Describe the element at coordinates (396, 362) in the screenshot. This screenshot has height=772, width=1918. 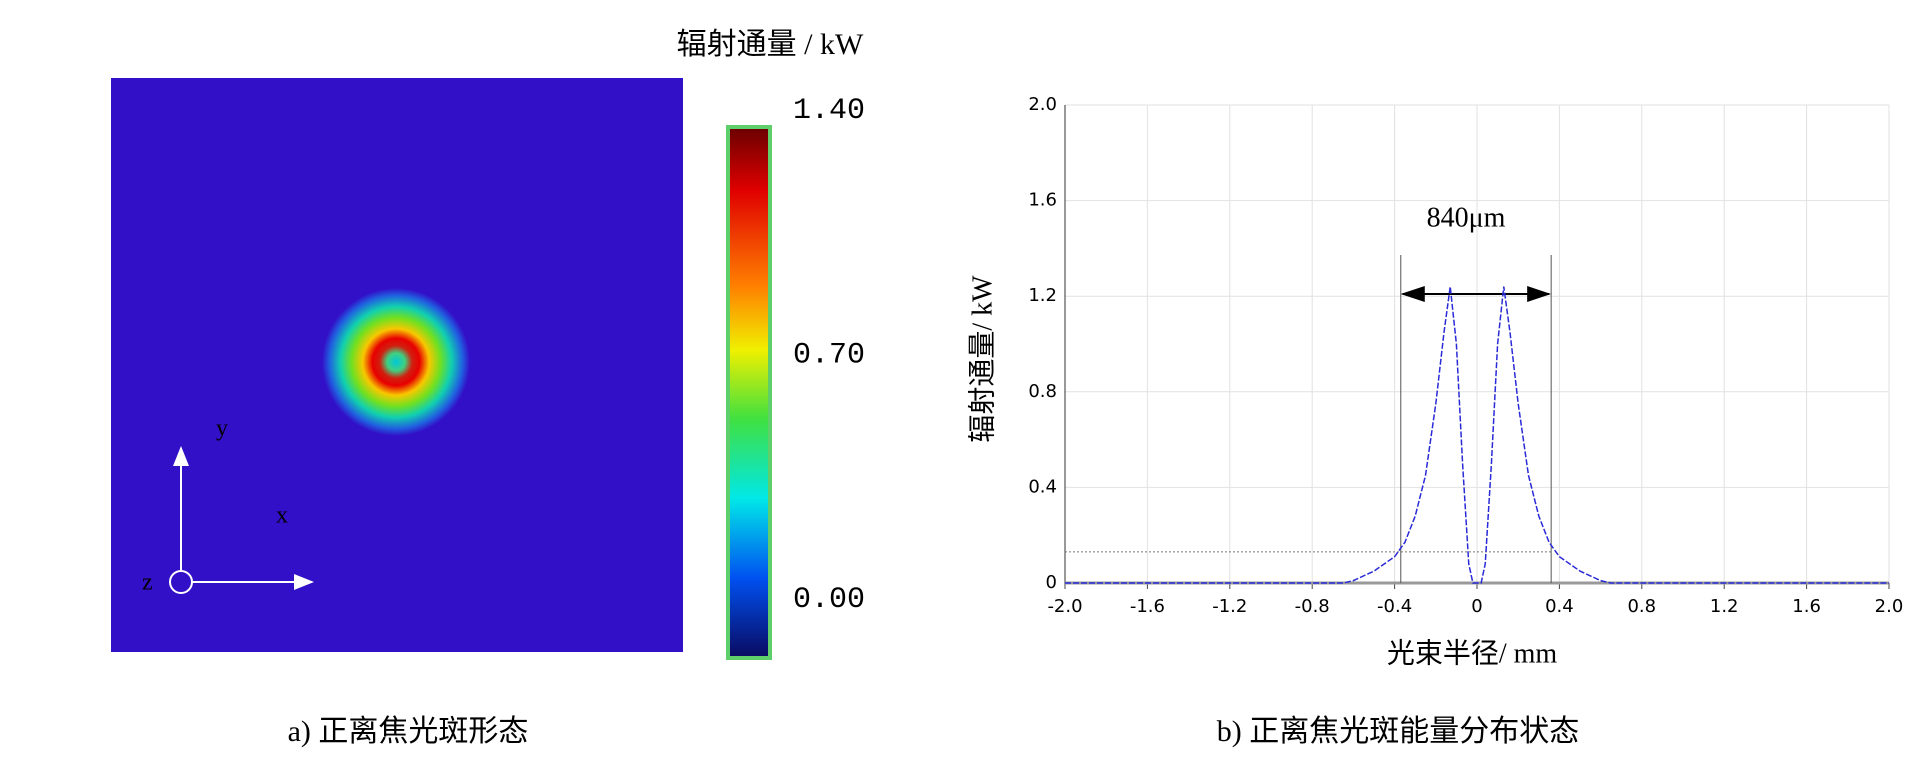
I see `spot` at that location.